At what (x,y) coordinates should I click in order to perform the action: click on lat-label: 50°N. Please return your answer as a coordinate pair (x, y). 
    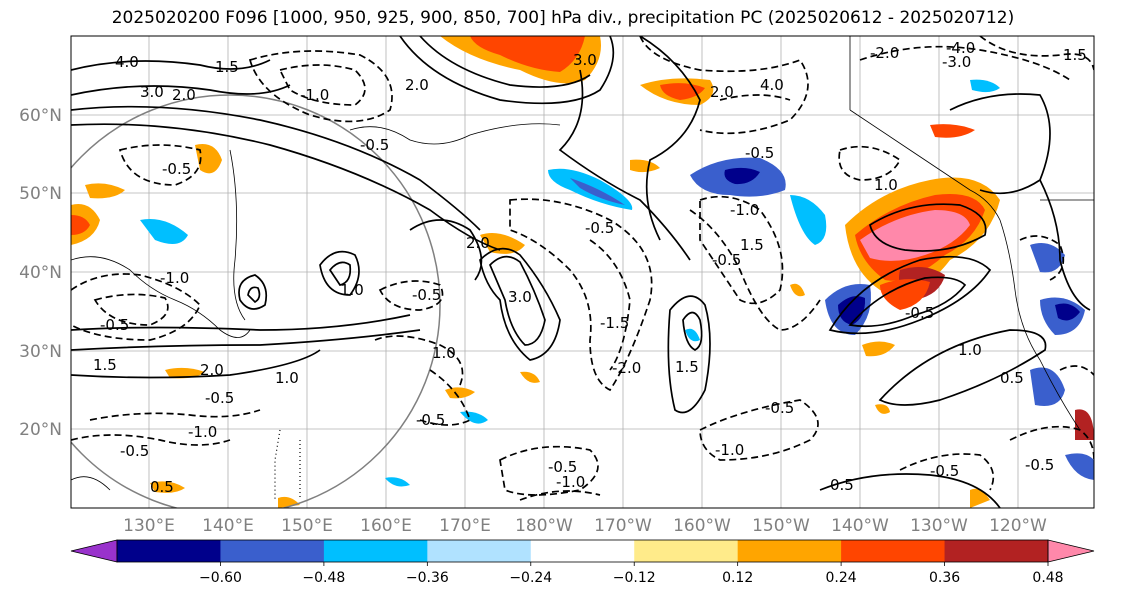
    Looking at the image, I should click on (40, 194).